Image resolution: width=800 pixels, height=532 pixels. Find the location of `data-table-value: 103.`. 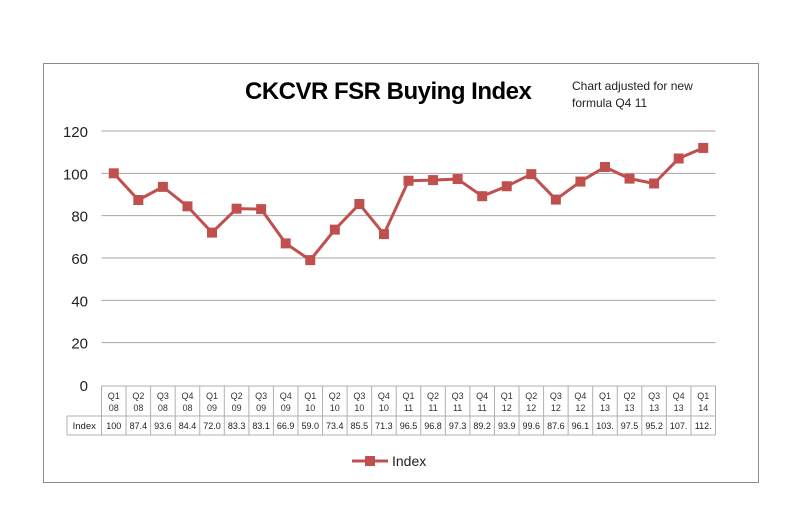

data-table-value: 103. is located at coordinates (605, 426).